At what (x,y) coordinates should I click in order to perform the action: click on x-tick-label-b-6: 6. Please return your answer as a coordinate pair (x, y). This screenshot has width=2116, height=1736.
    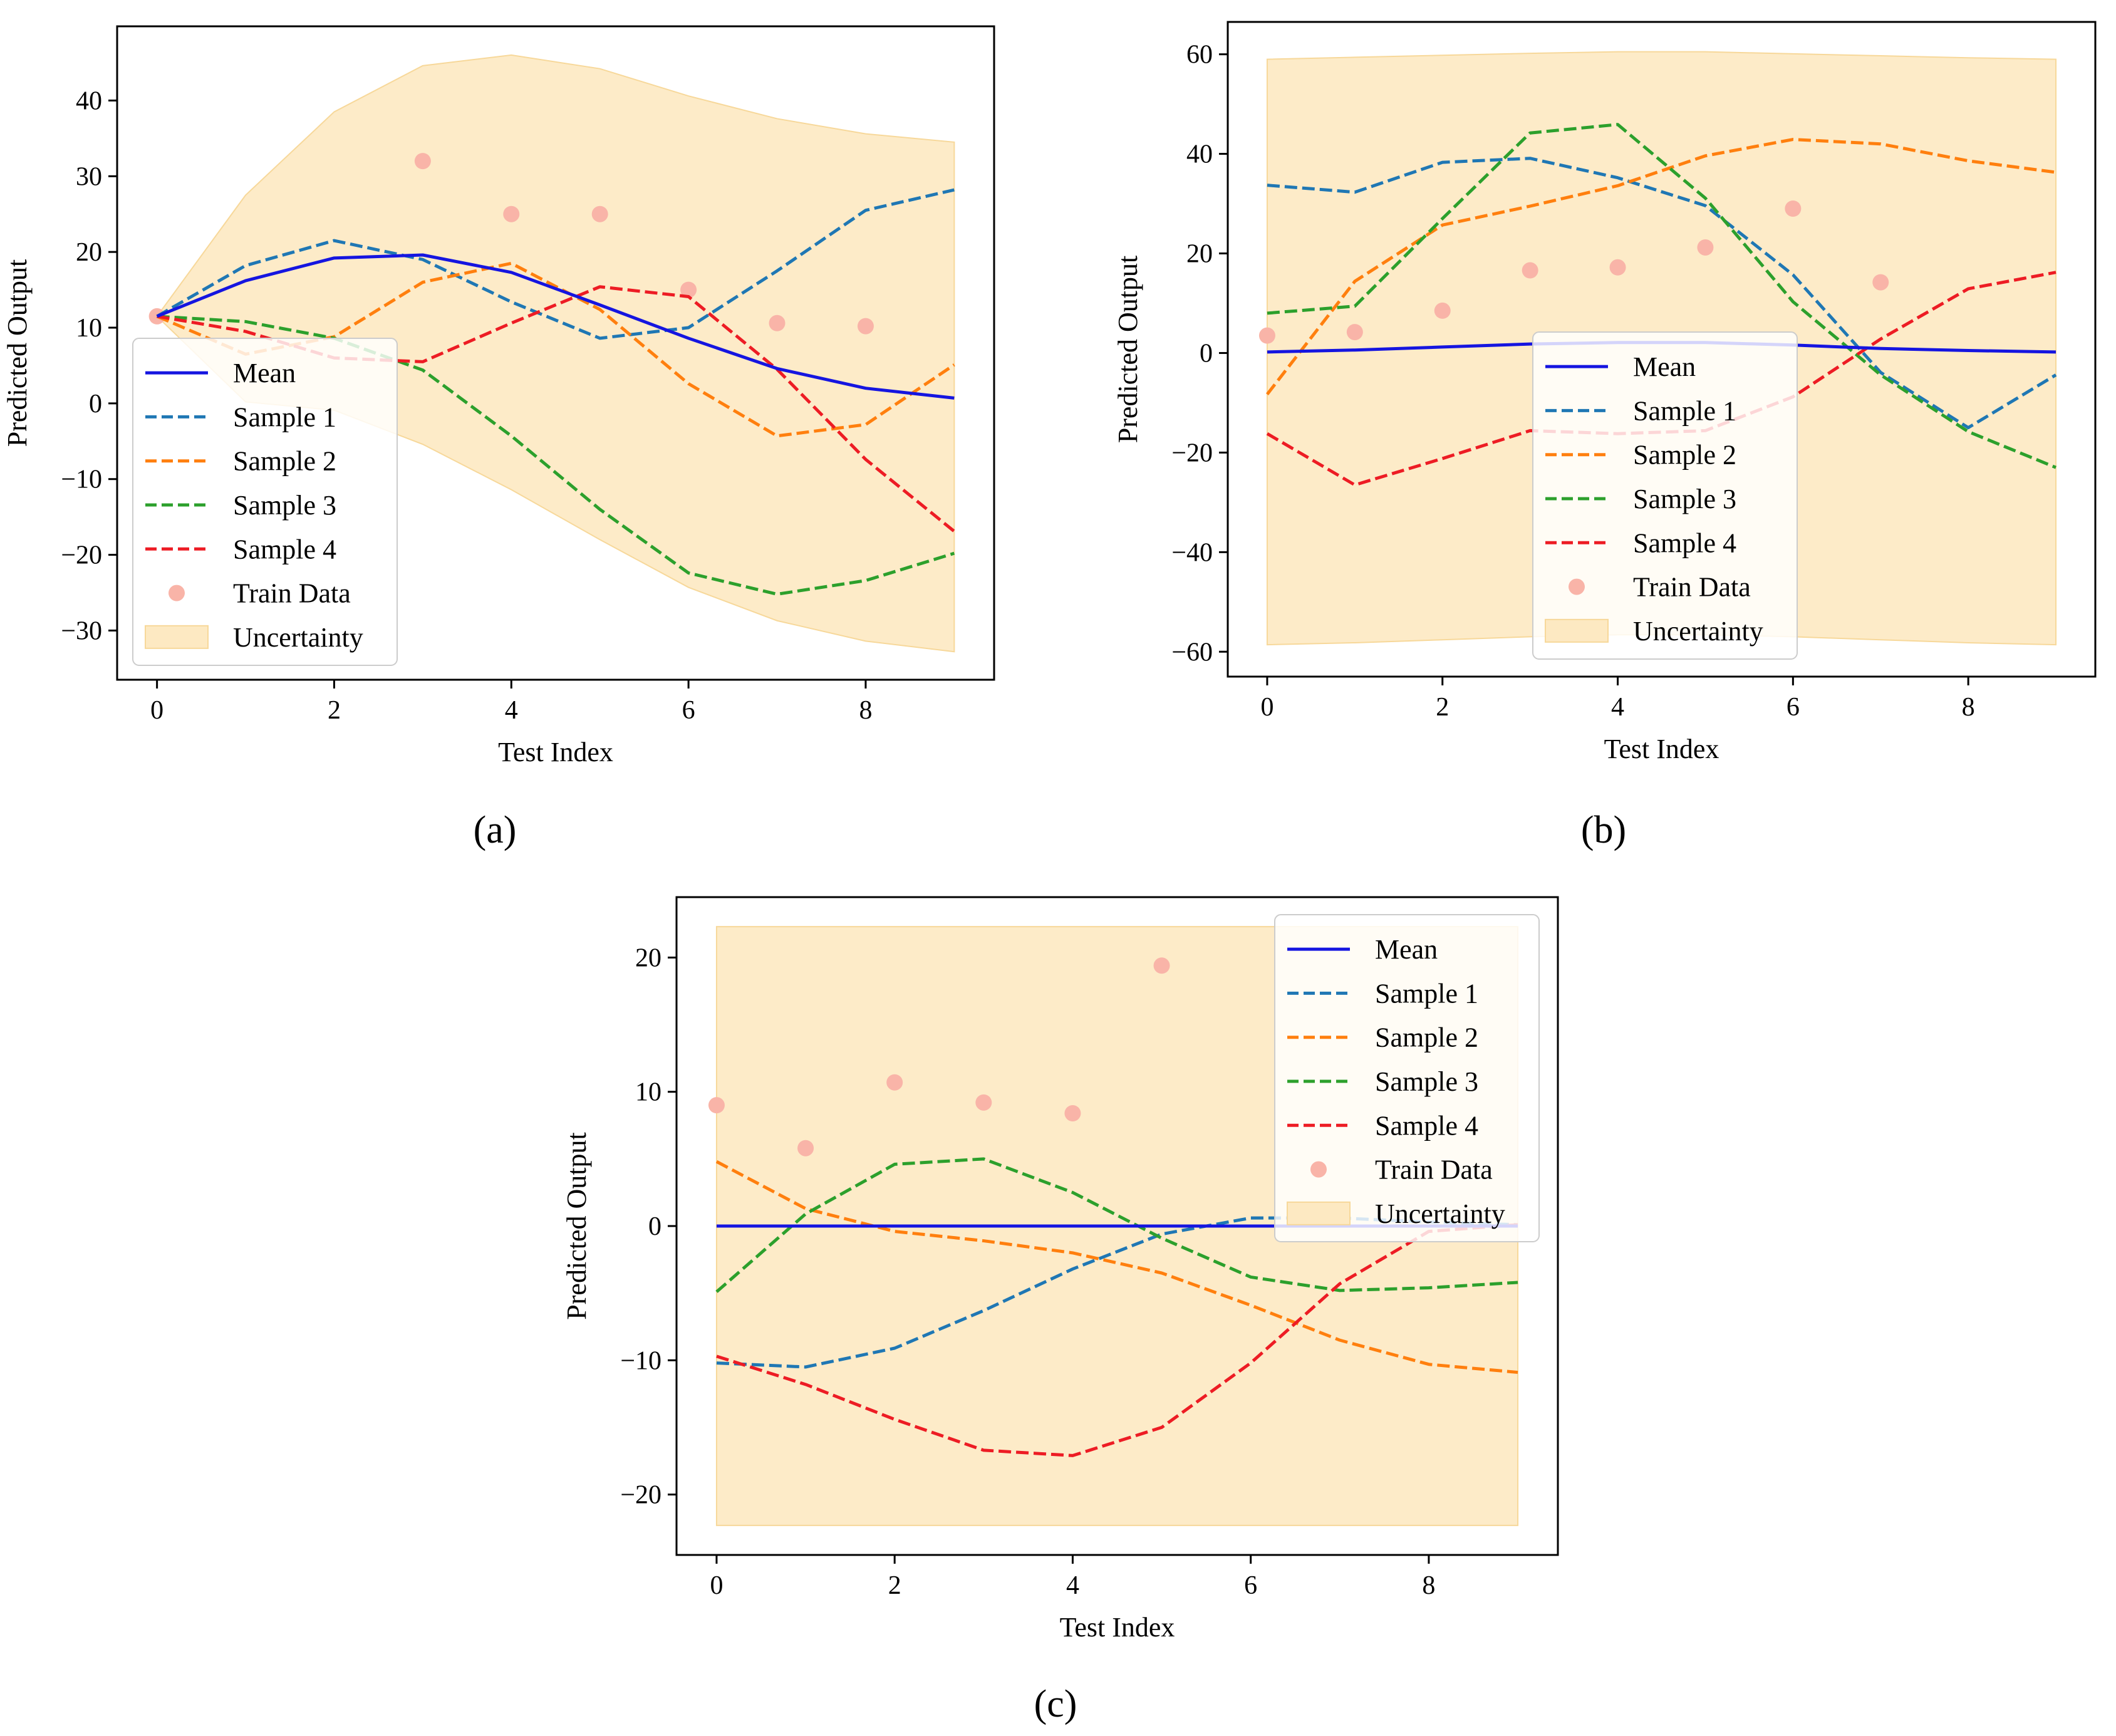
    Looking at the image, I should click on (1793, 707).